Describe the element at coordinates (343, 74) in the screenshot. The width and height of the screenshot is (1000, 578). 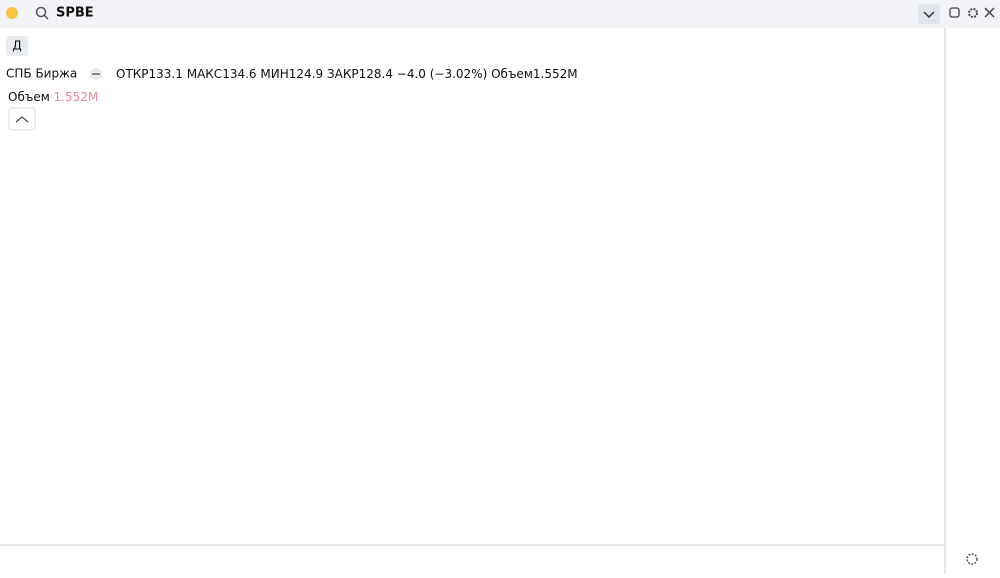
I see `legend-close-label: ЗАКР` at that location.